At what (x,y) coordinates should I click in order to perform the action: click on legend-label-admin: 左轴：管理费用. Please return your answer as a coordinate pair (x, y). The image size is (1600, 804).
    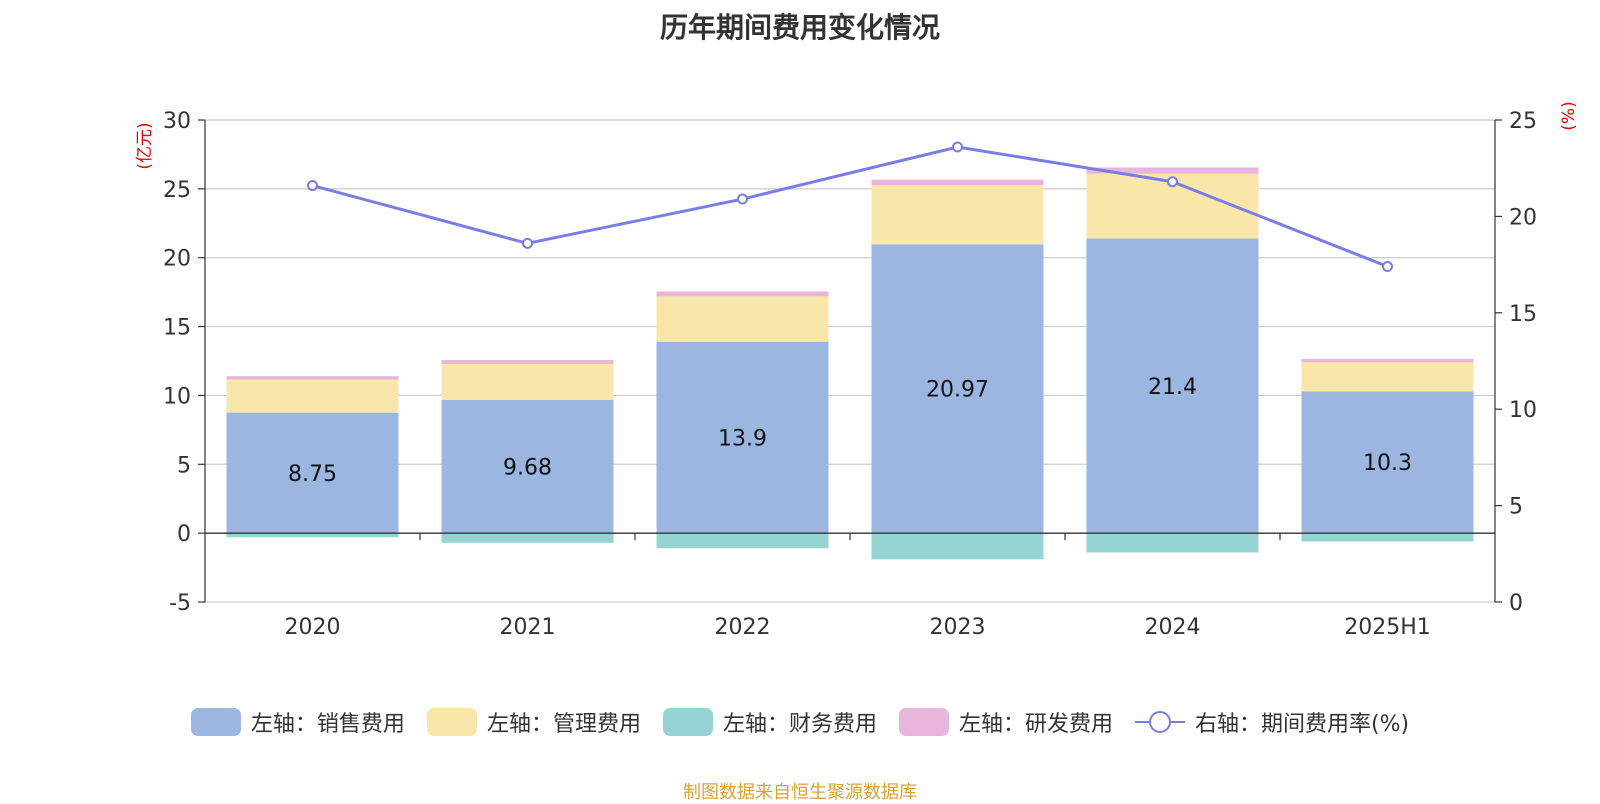
    Looking at the image, I should click on (563, 724).